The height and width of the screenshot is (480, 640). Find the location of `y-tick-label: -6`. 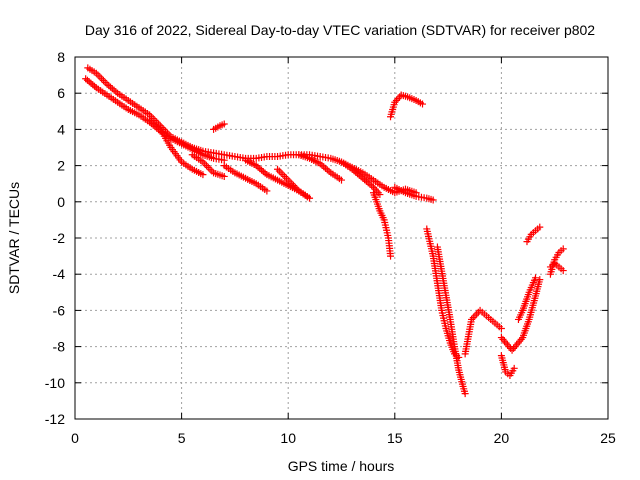

y-tick-label: -6 is located at coordinates (59, 310).